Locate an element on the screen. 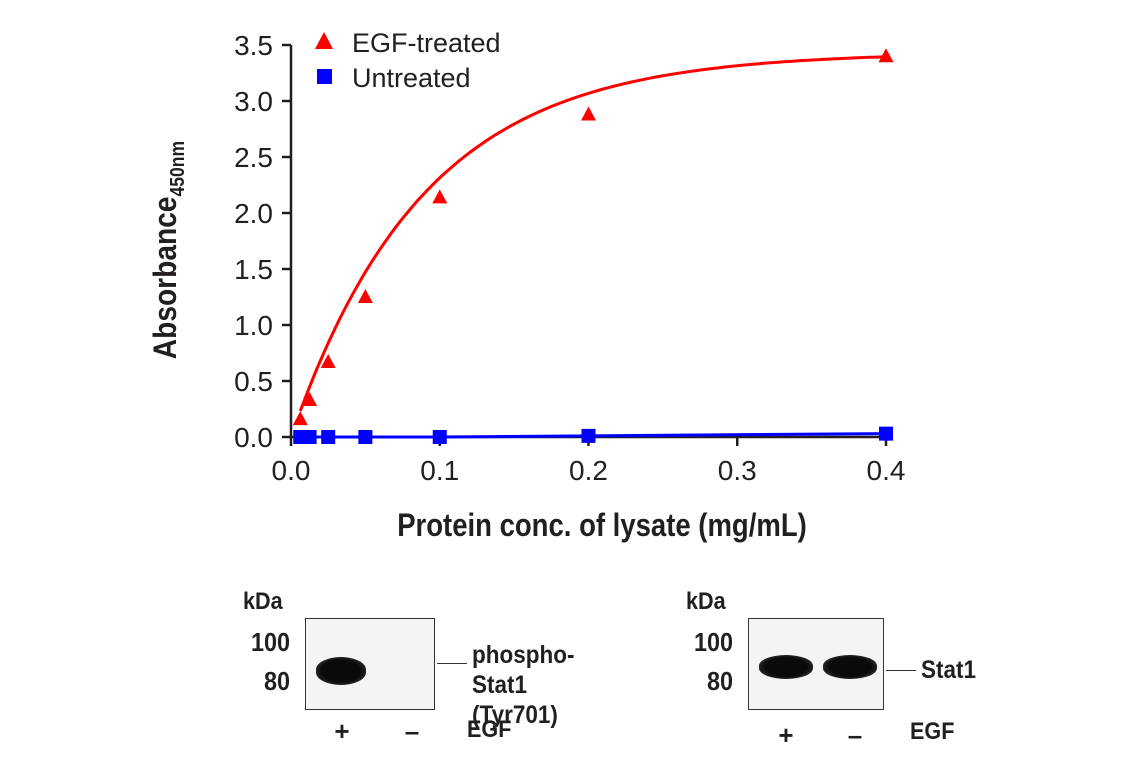 The width and height of the screenshot is (1141, 768). legend-label-untreated: Untreated is located at coordinates (411, 78).